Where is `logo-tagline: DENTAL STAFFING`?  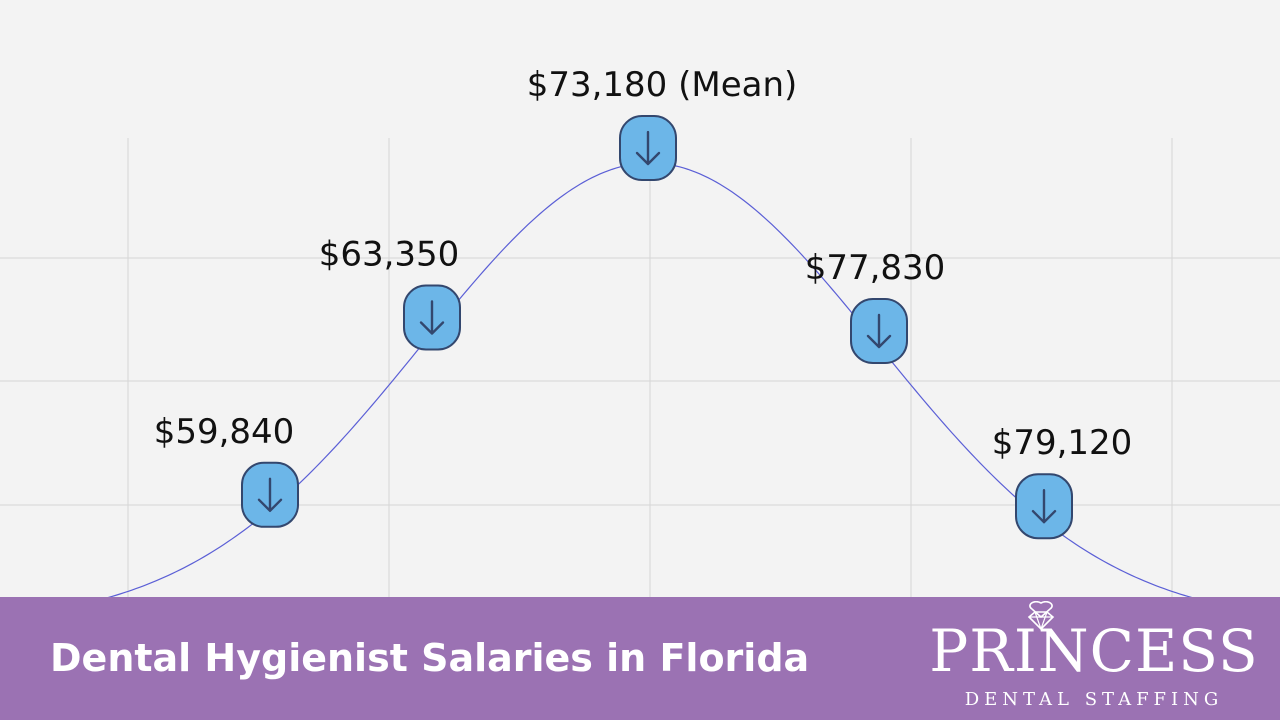
logo-tagline: DENTAL STAFFING is located at coordinates (1094, 699).